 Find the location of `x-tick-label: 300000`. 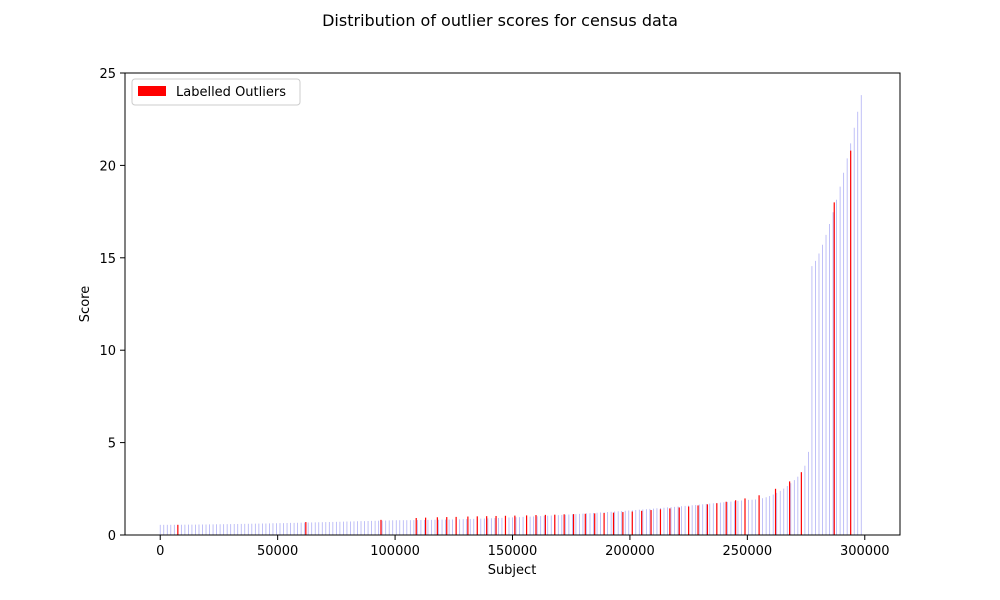

x-tick-label: 300000 is located at coordinates (865, 551).